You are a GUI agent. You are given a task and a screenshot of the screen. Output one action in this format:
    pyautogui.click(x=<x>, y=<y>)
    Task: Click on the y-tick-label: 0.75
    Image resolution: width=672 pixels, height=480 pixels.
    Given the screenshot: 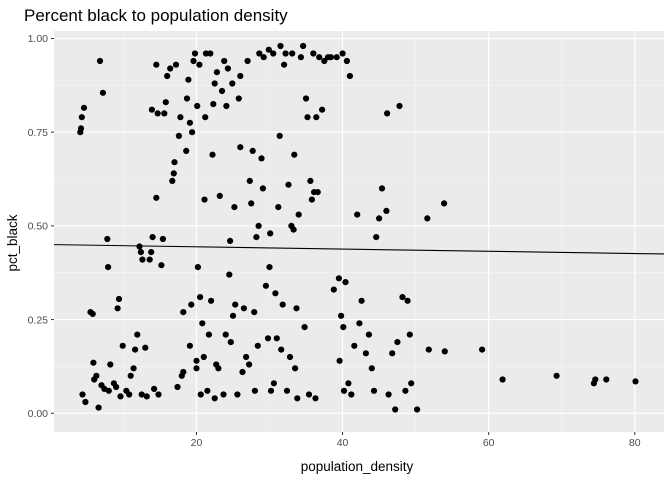 What is the action you would take?
    pyautogui.click(x=38, y=133)
    